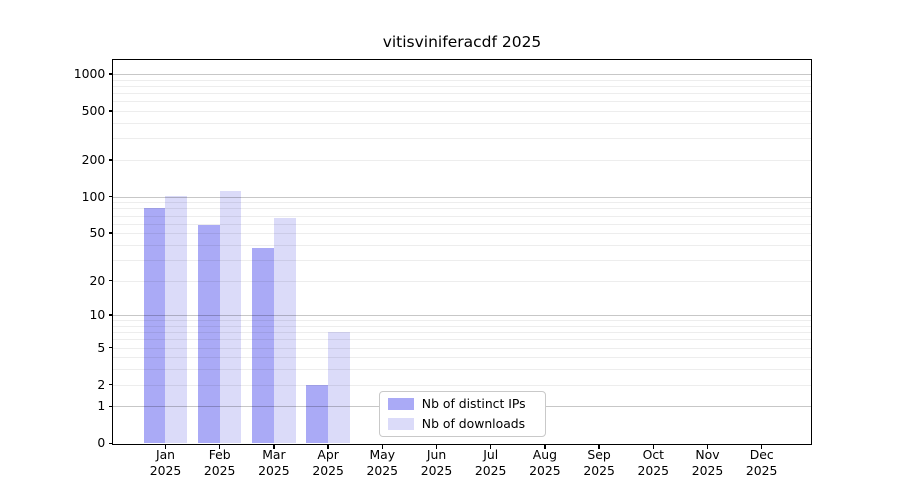 This screenshot has width=900, height=500. I want to click on y-tick-label: 500, so click(93, 111).